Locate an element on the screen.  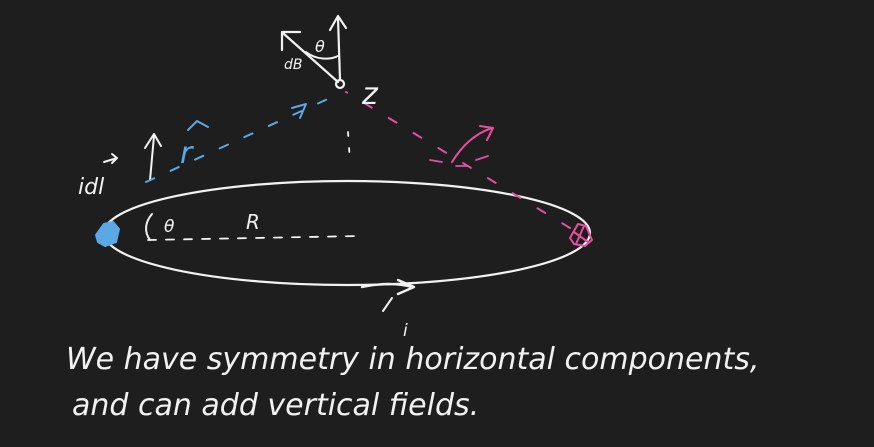
blue-r-arrowhead is located at coordinates (299, 111).